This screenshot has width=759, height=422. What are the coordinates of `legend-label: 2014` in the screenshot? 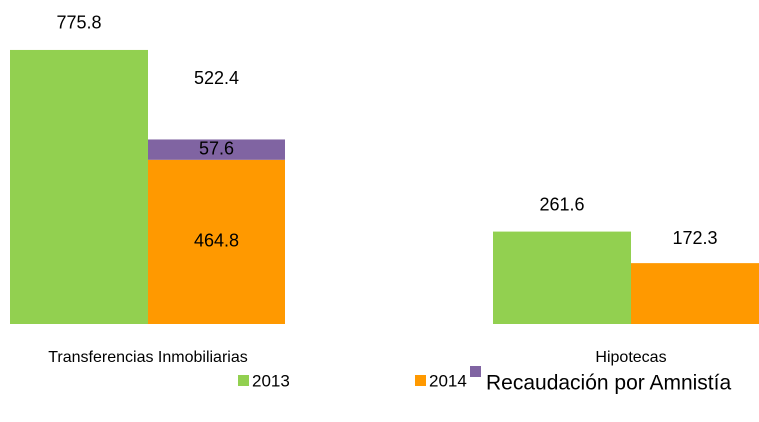 It's located at (448, 380).